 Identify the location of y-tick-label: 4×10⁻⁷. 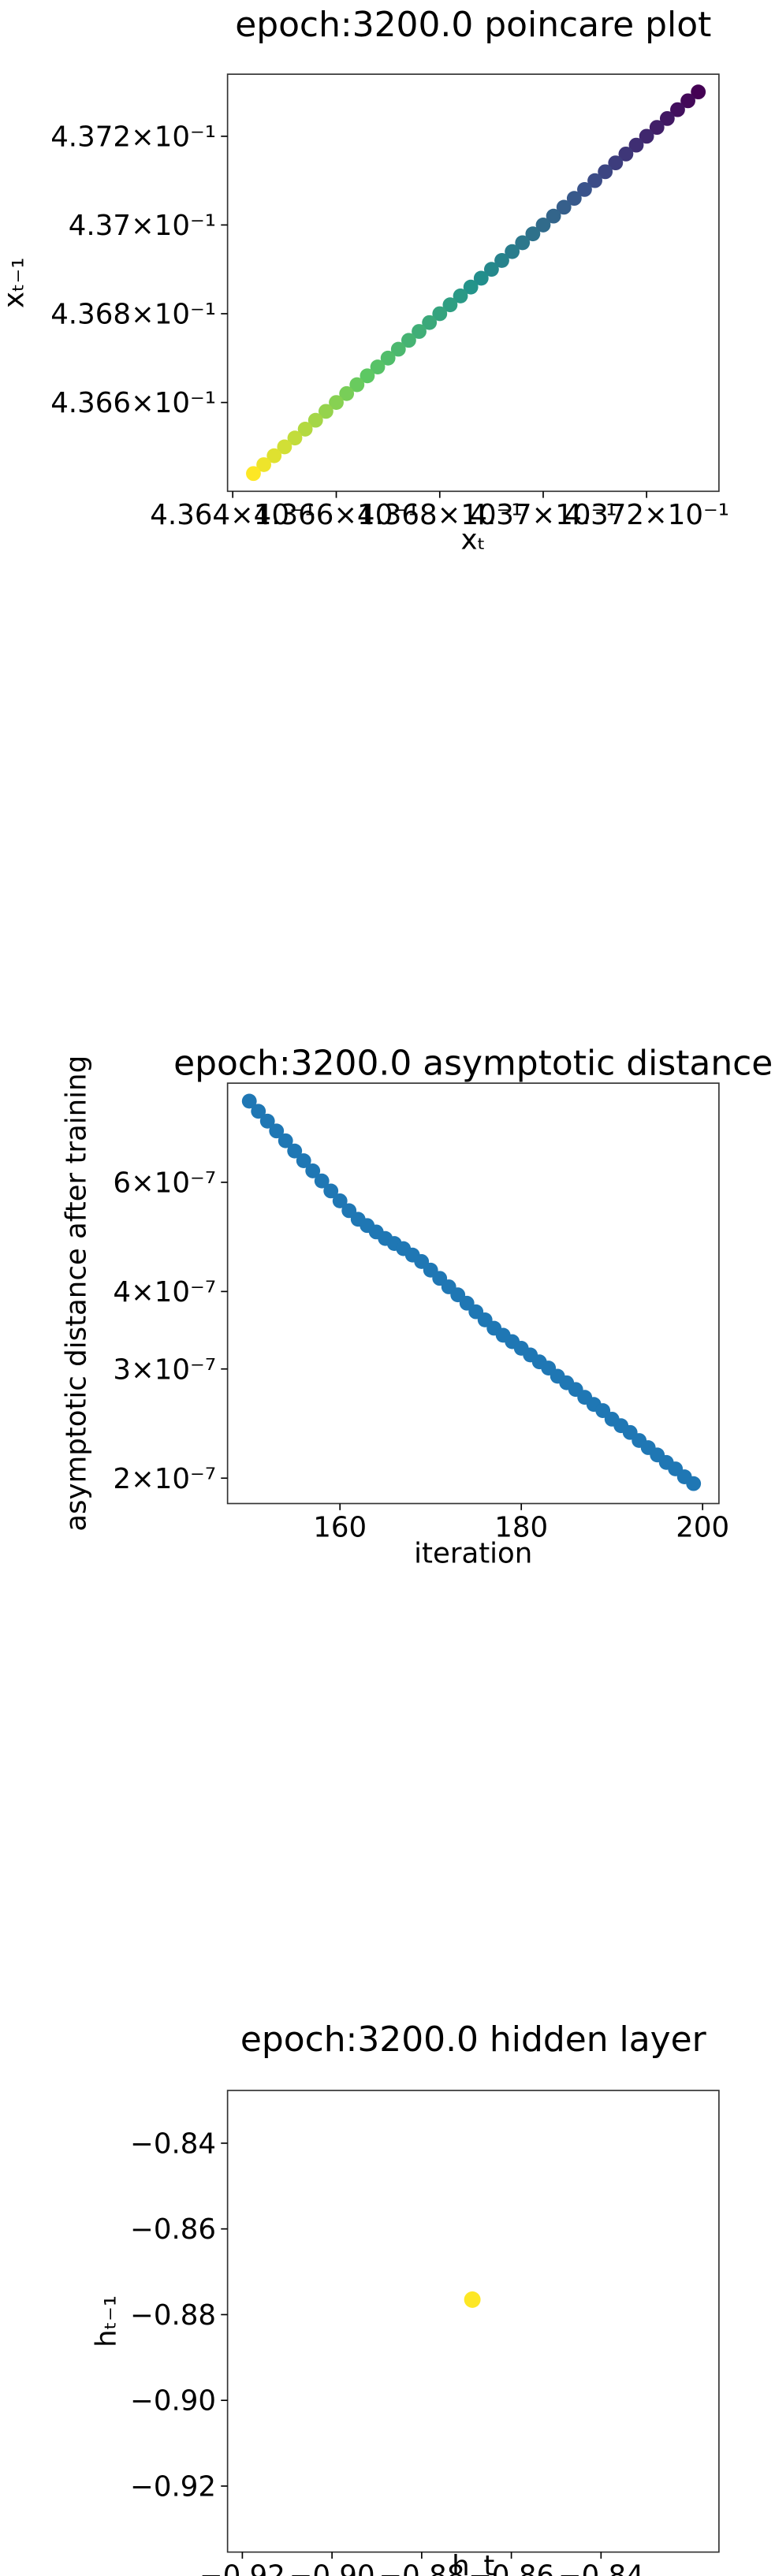
(164, 1292).